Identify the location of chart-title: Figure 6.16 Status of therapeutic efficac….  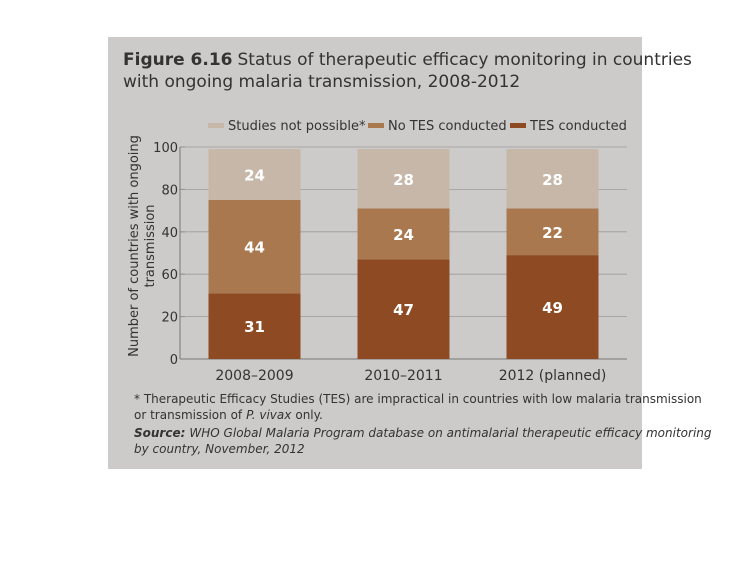
(407, 71).